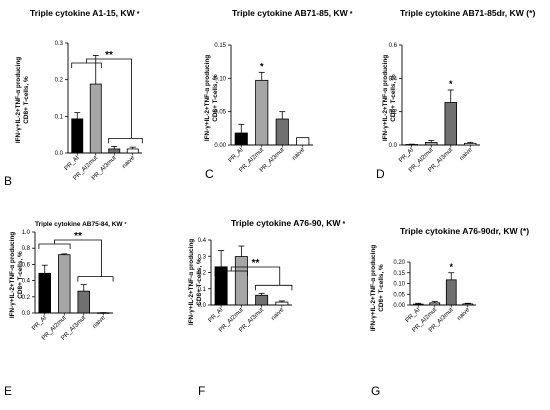  Describe the element at coordinates (380, 174) in the screenshot. I see `panel-label: D` at that location.